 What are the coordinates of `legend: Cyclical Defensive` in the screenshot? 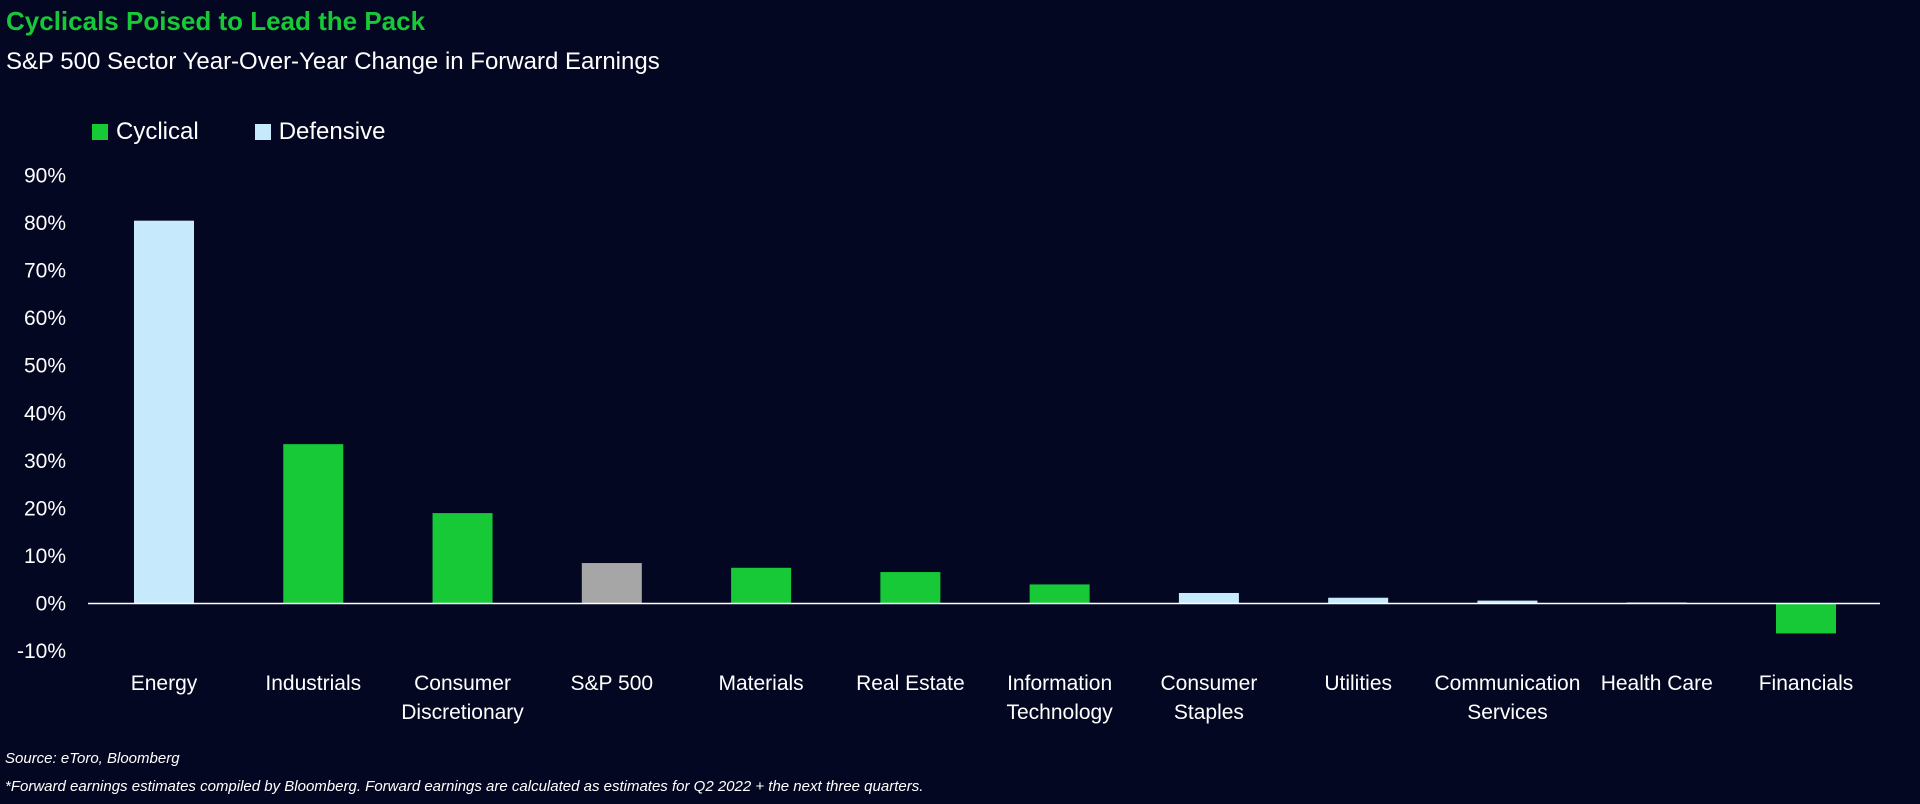 It's located at (266, 132).